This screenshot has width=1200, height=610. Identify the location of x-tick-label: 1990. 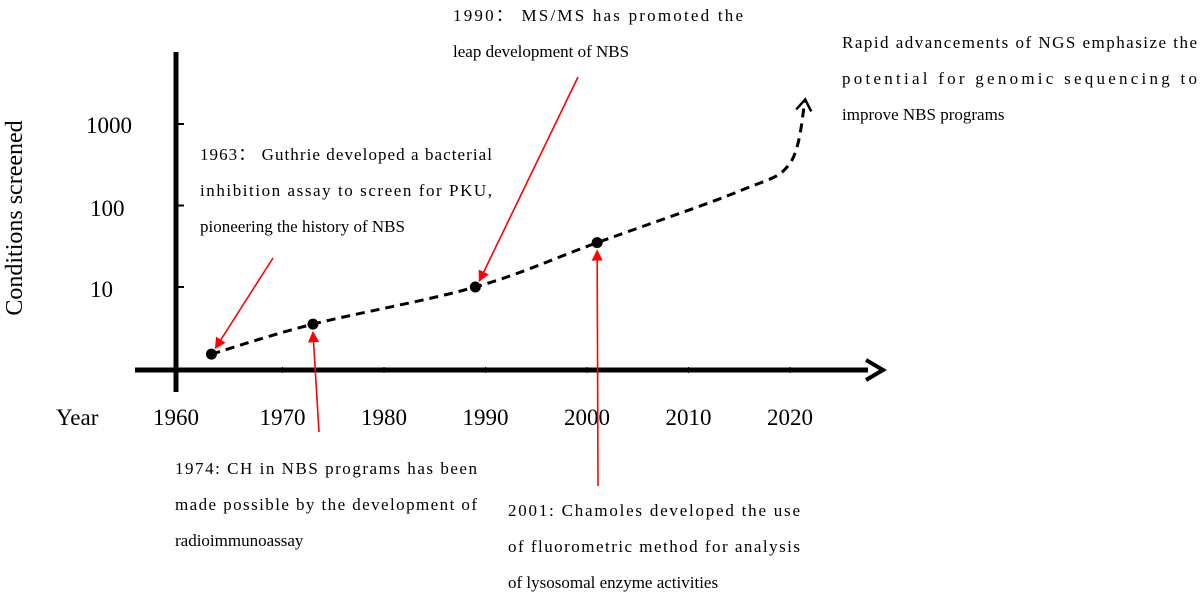
(486, 417).